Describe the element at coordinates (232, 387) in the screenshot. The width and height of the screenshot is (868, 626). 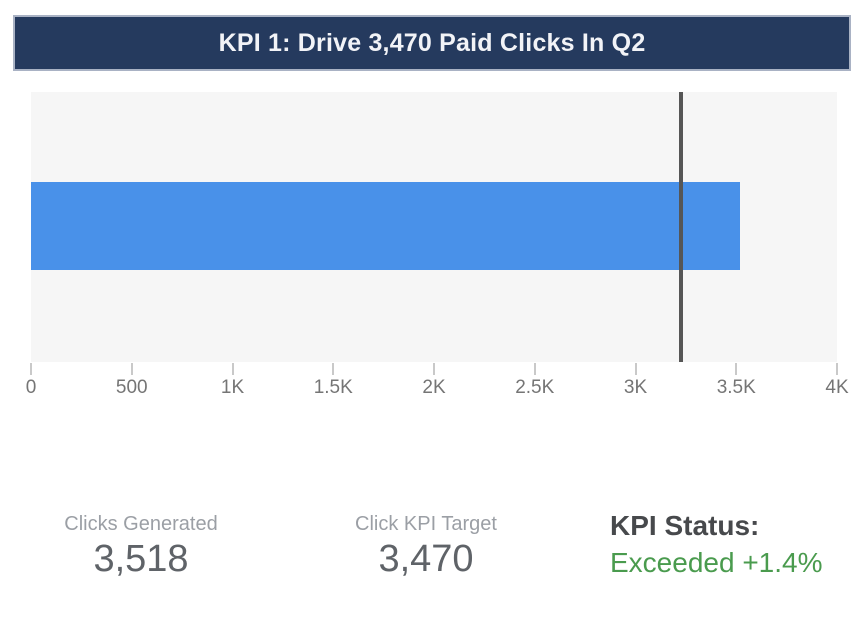
I see `tick-label: 1K` at that location.